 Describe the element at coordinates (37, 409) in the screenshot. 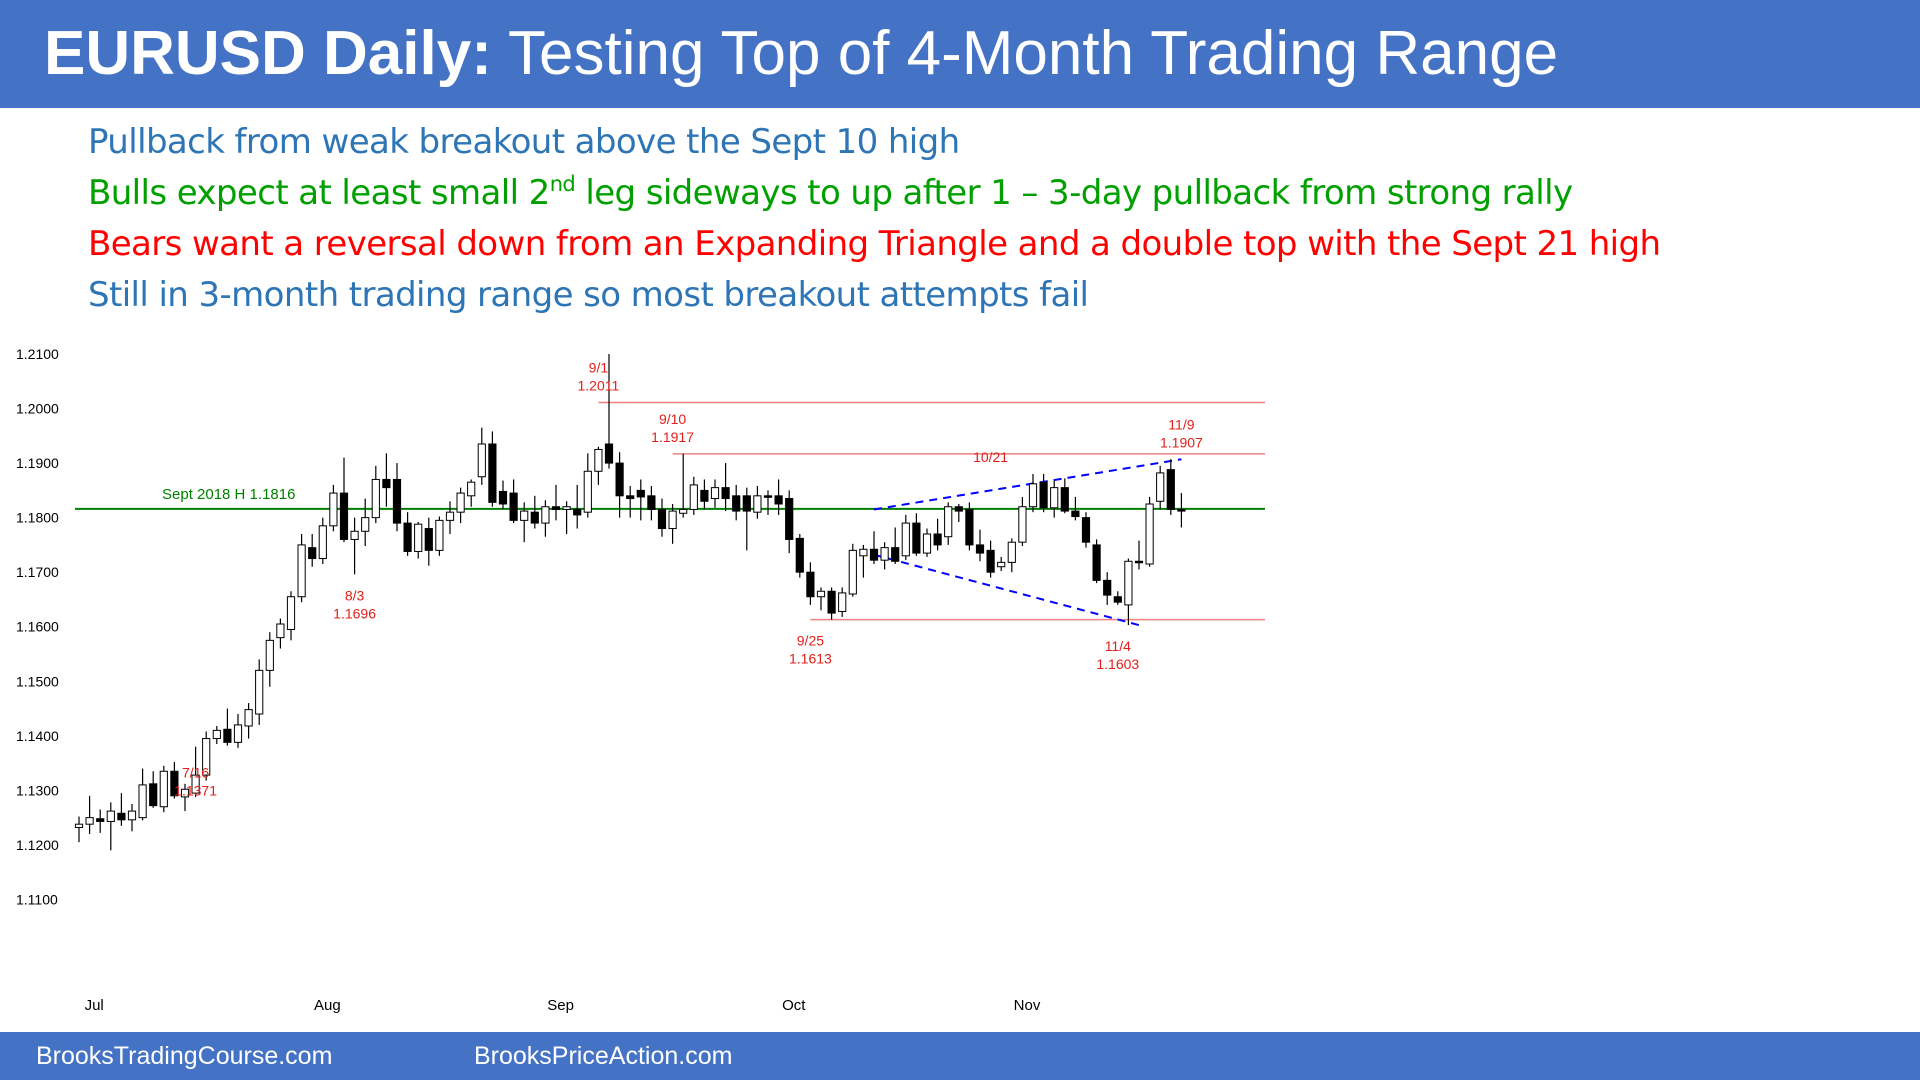

I see `y-tick-label: 1.2000` at that location.